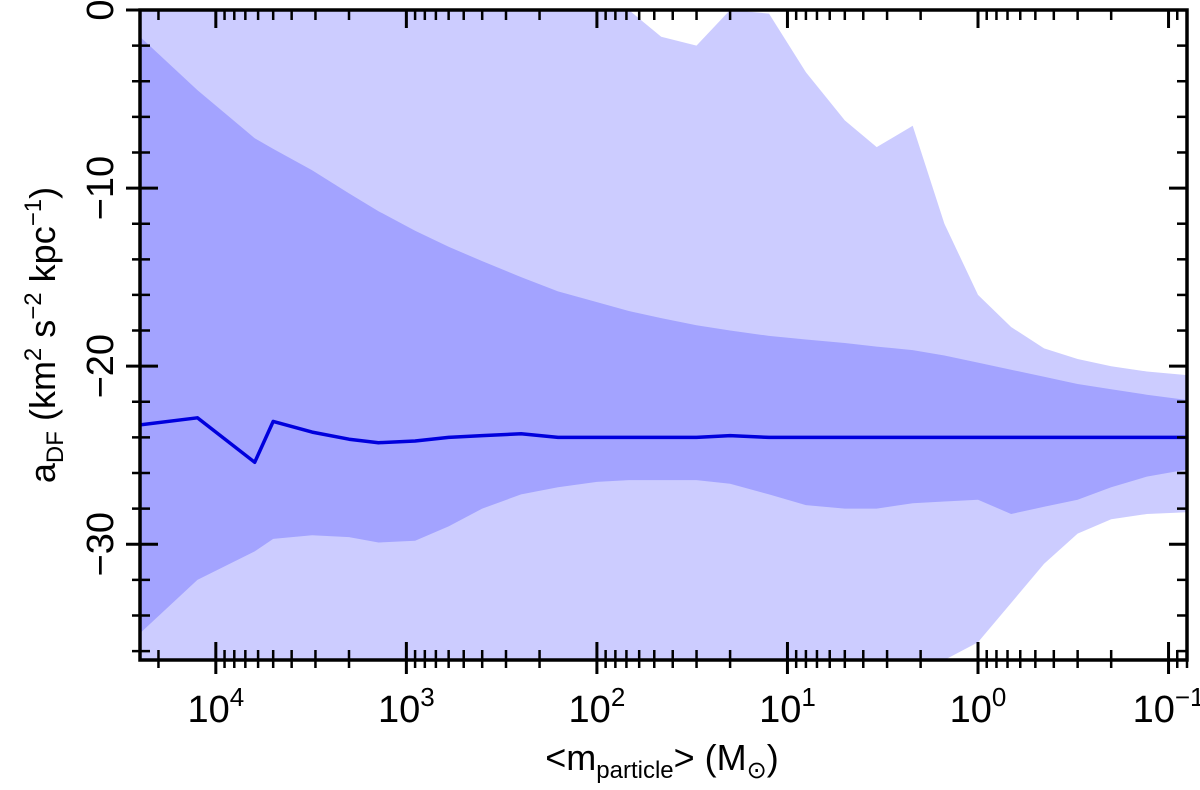 This screenshot has width=1200, height=790. Describe the element at coordinates (693, 706) in the screenshot. I see `x-tick-labels: 10⁴ 10³ 10² 10¹ 10⁰ 10⁻¹` at that location.